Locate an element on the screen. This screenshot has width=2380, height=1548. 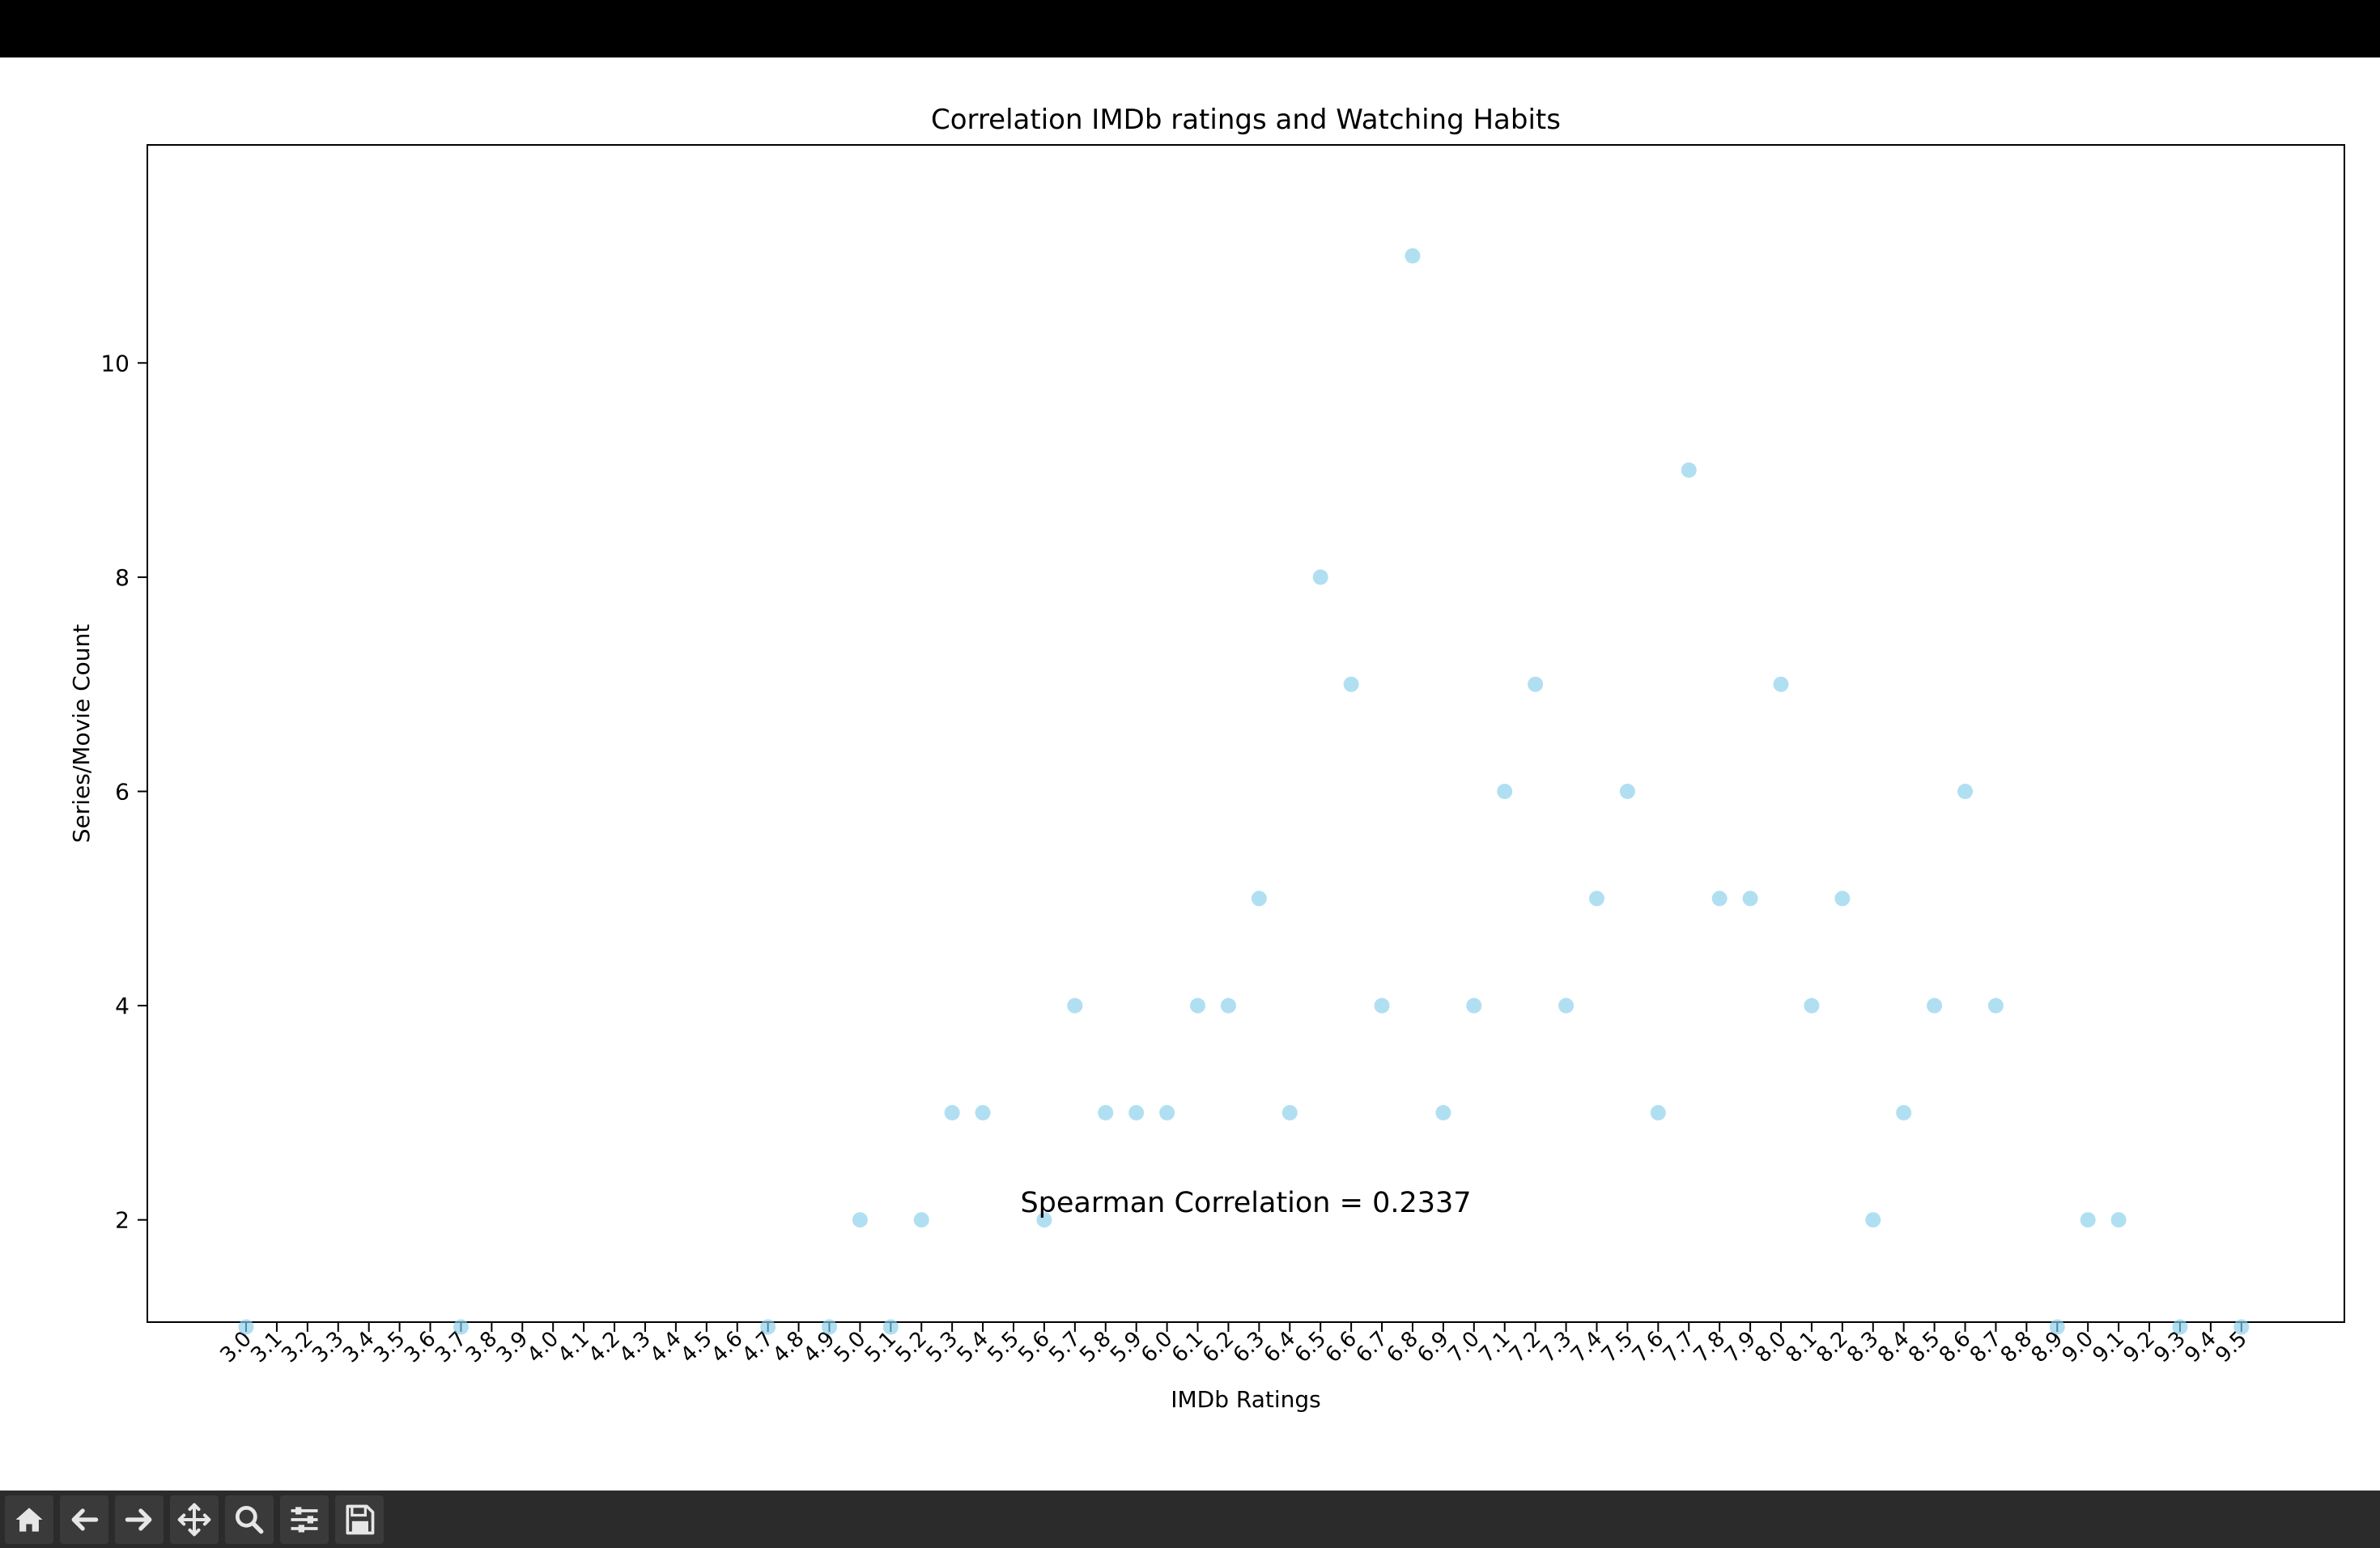
navigation-toolbar is located at coordinates (1190, 1519).